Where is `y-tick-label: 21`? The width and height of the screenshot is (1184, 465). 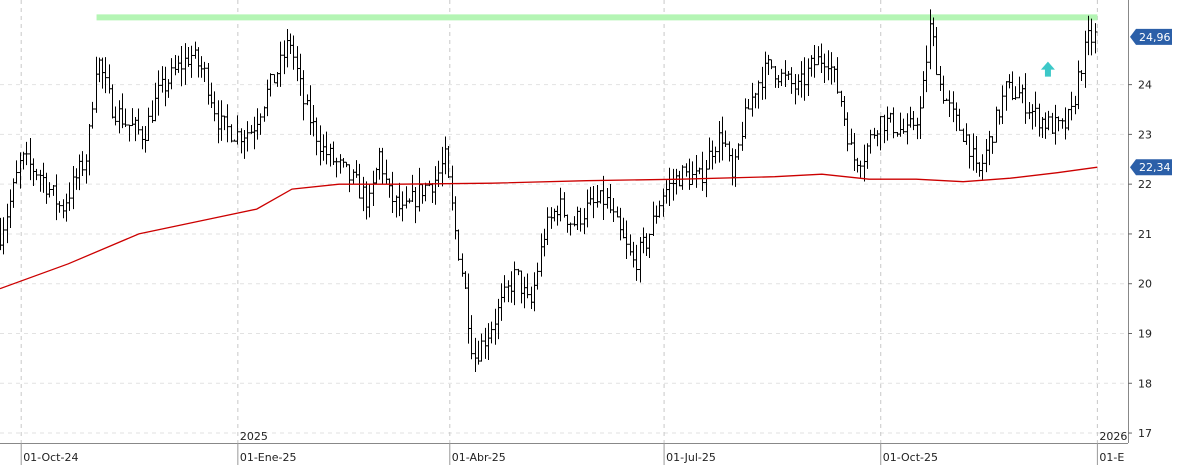 y-tick-label: 21 is located at coordinates (1145, 234).